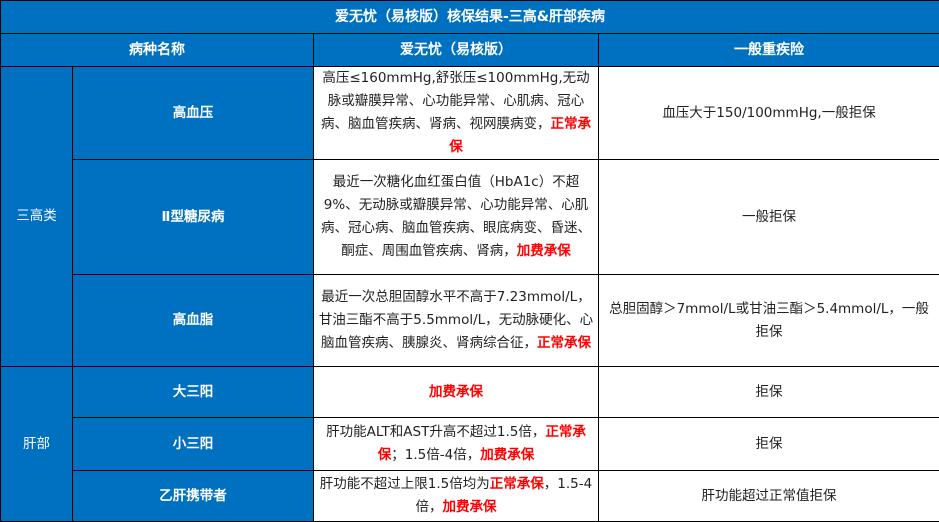  I want to click on group-label: 三高类, so click(37, 217).